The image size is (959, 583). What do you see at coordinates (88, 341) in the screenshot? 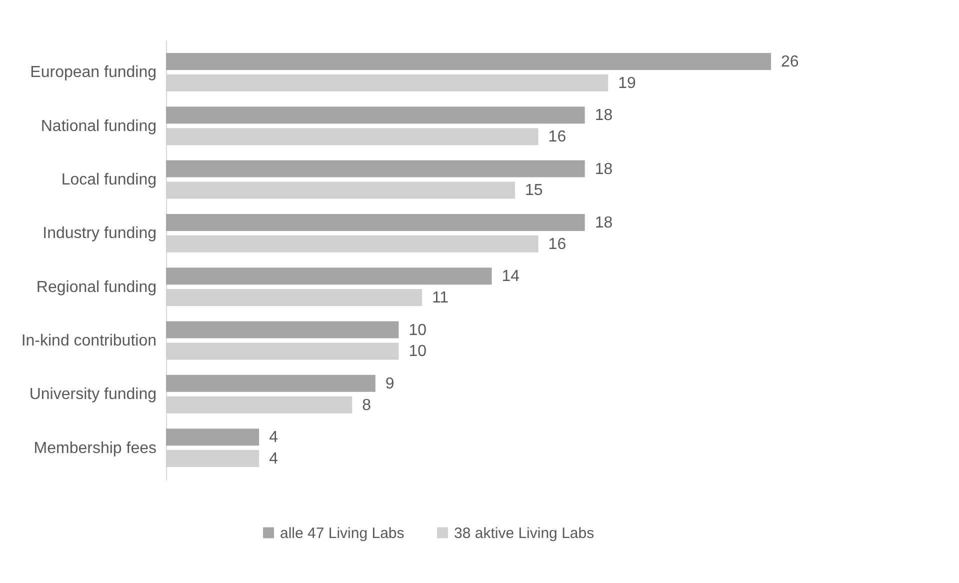
I see `y-tick-label: In-kind contribution` at bounding box center [88, 341].